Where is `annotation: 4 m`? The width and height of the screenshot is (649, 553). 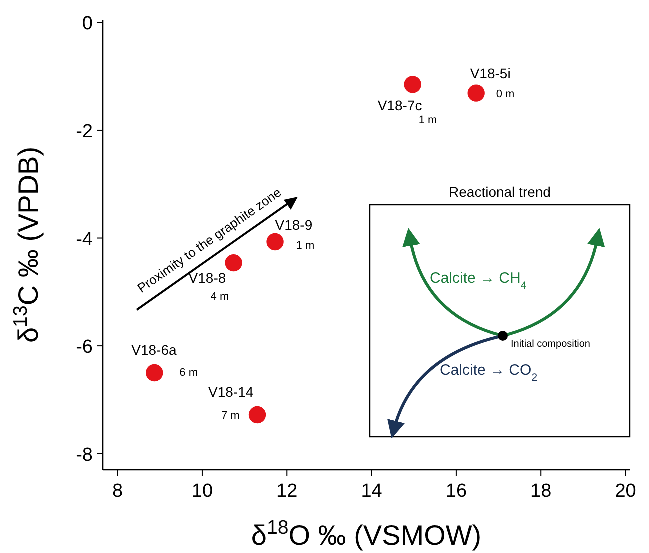 annotation: 4 m is located at coordinates (220, 297).